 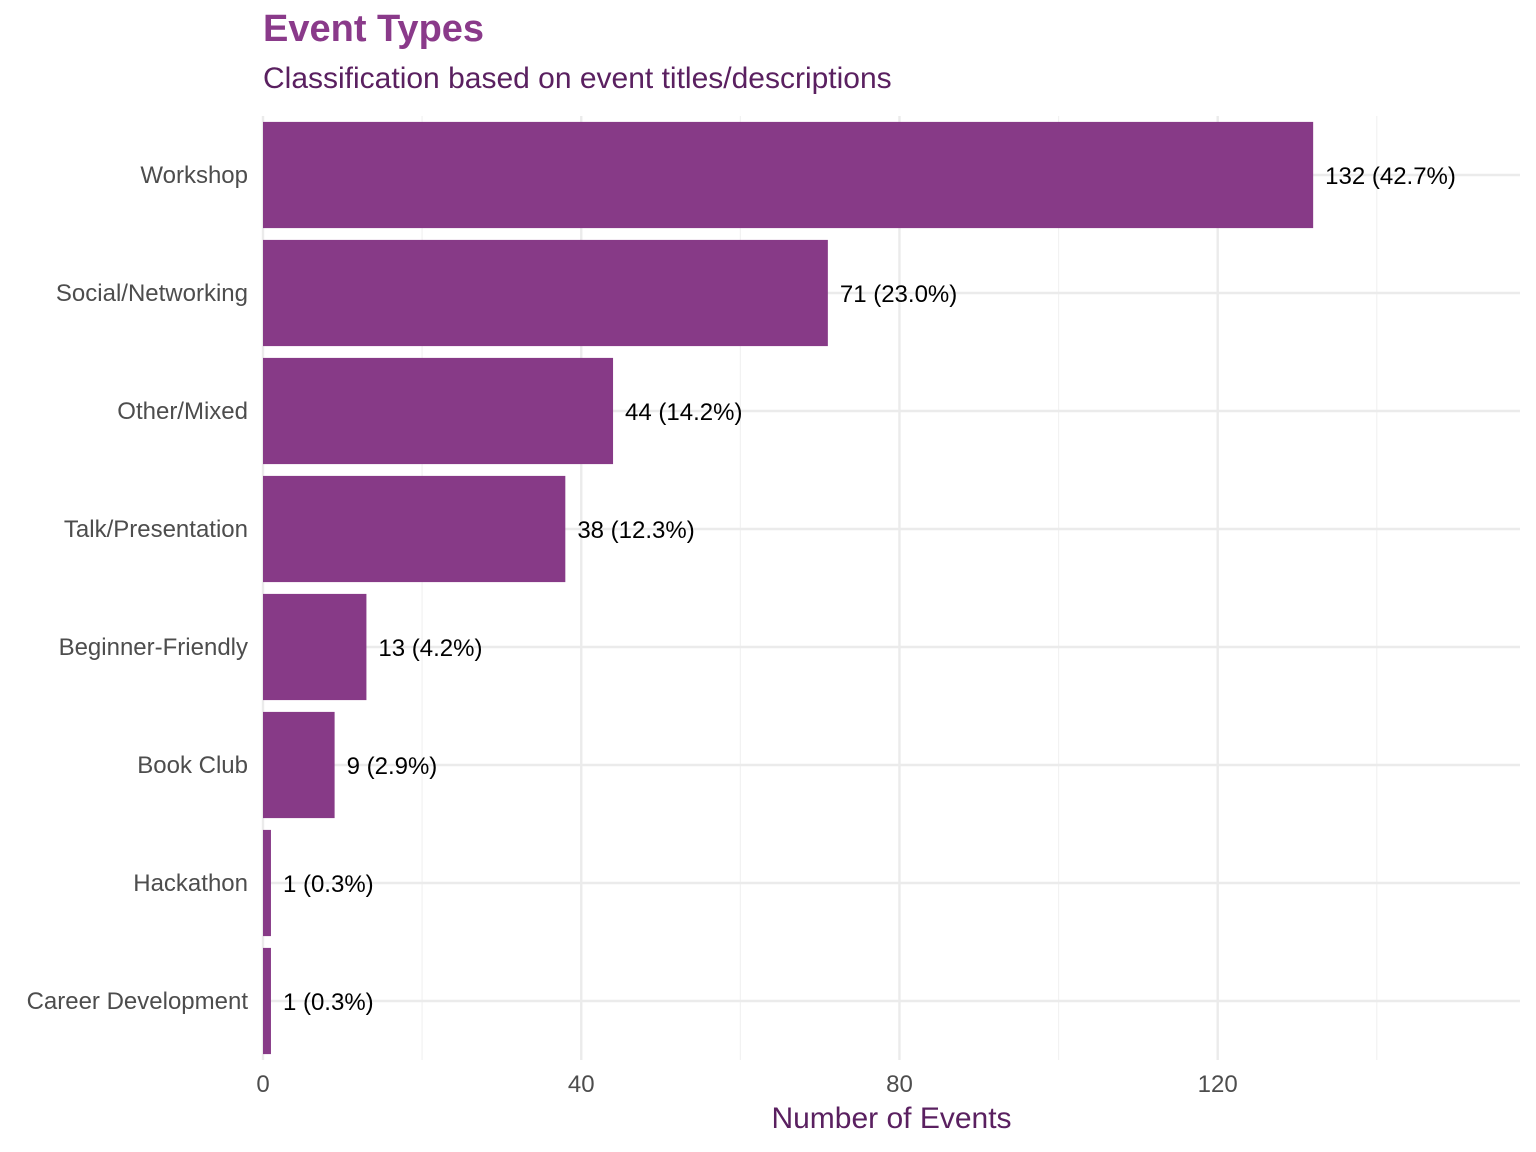 I want to click on category-label: Career Development, so click(x=138, y=1001).